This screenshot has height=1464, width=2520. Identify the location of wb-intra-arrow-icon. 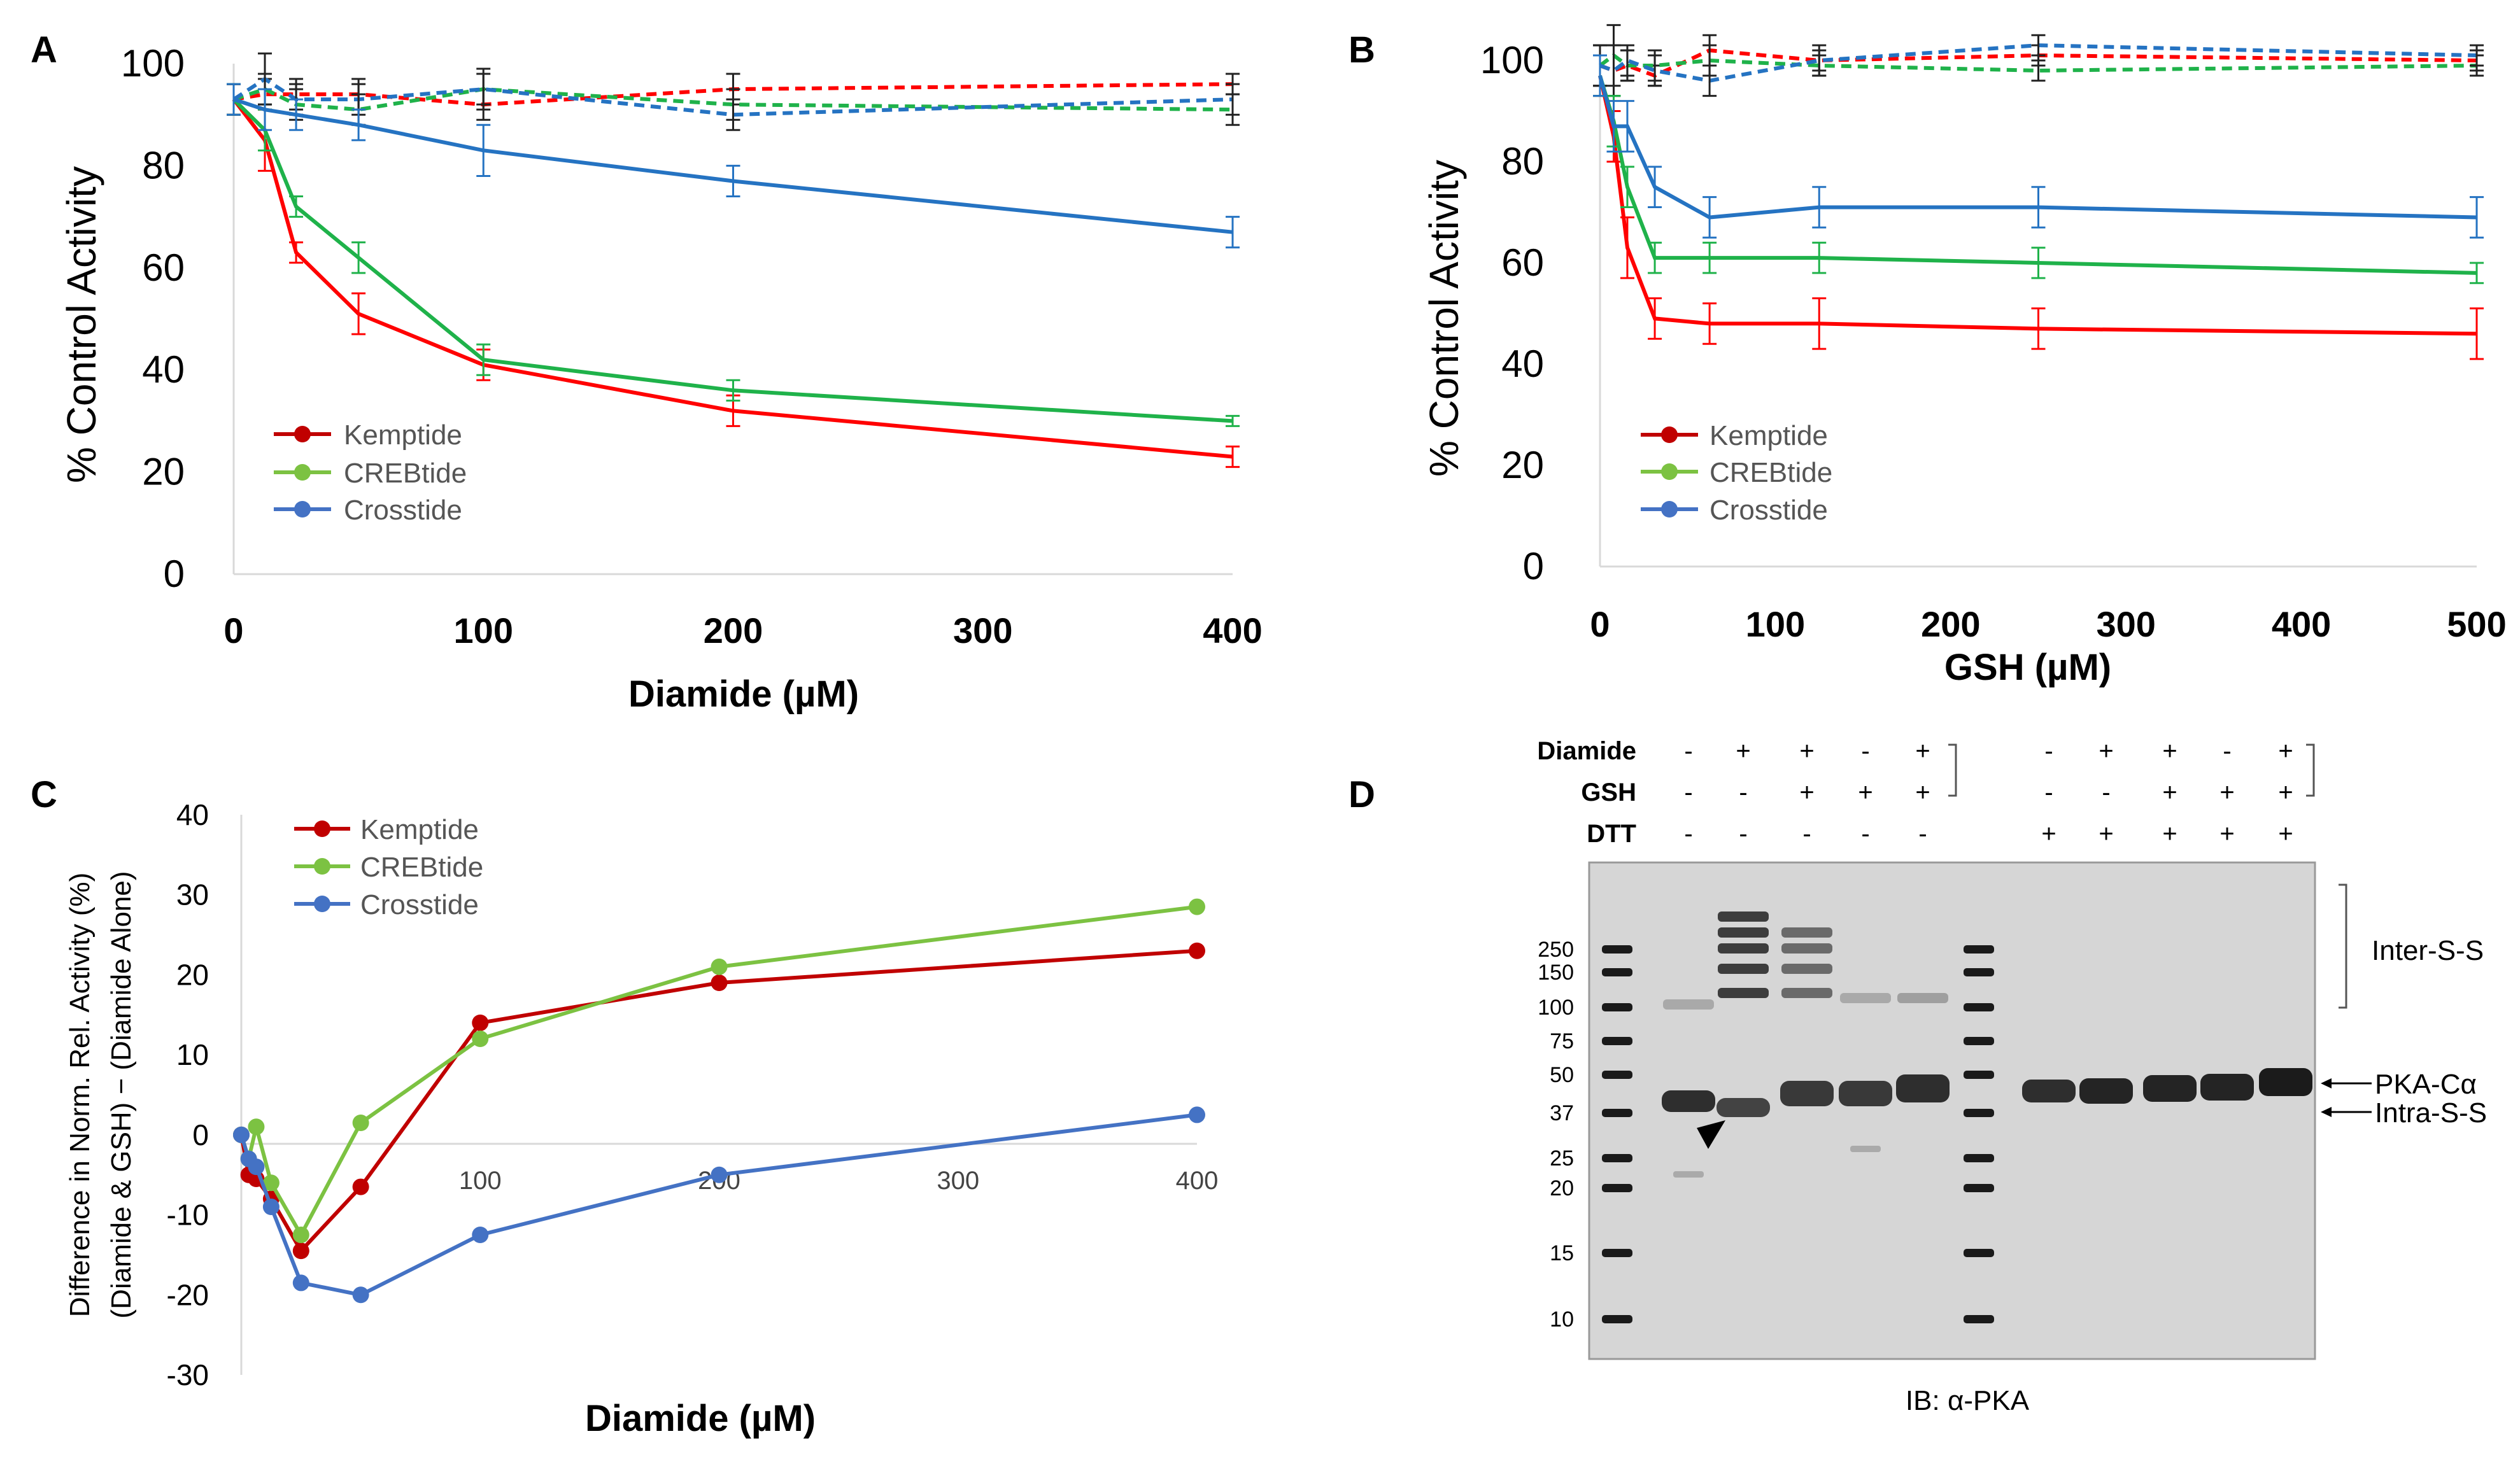
(2326, 1112).